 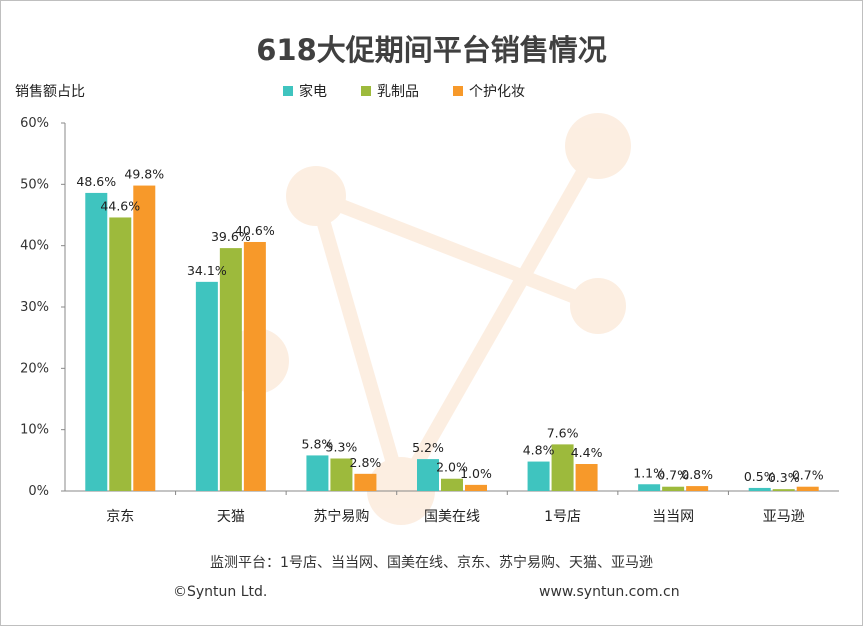 I want to click on y-axis-label: 销售额占比, so click(x=50, y=92).